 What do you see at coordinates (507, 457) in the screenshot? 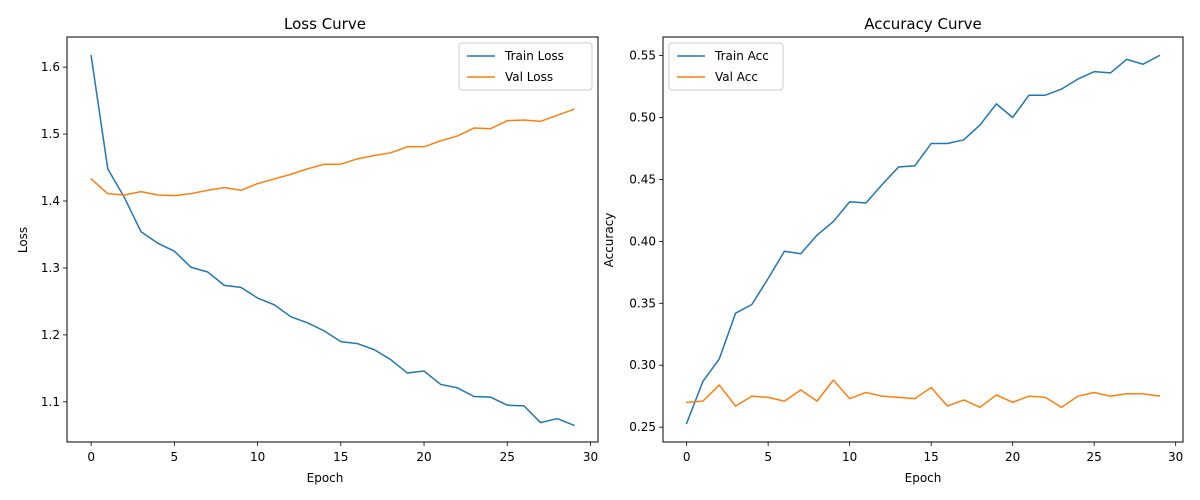
I see `loss-x-tick-label: 25` at bounding box center [507, 457].